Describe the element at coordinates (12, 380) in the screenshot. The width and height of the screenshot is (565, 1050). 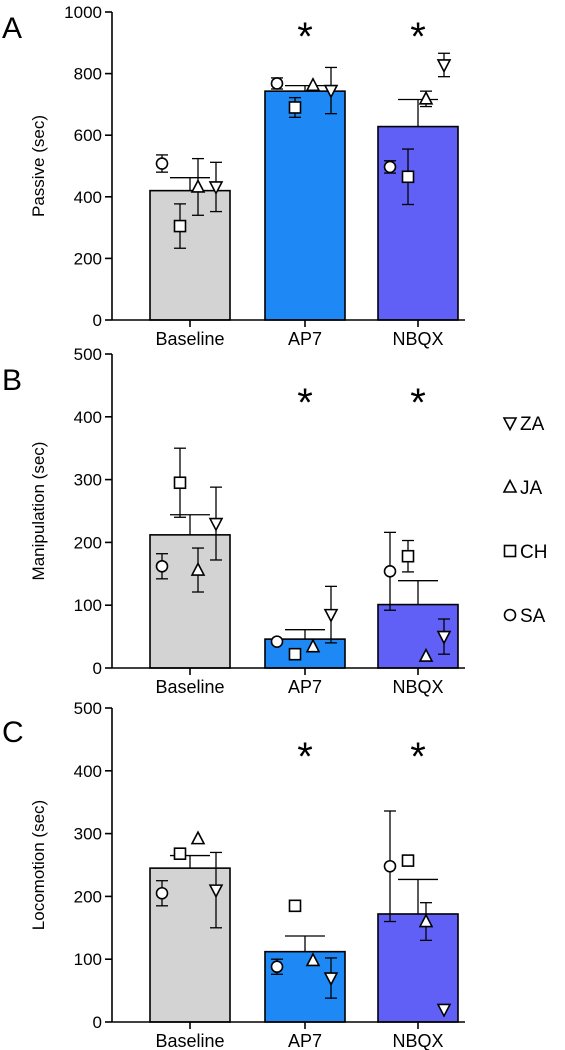
I see `panel-letter: B` at that location.